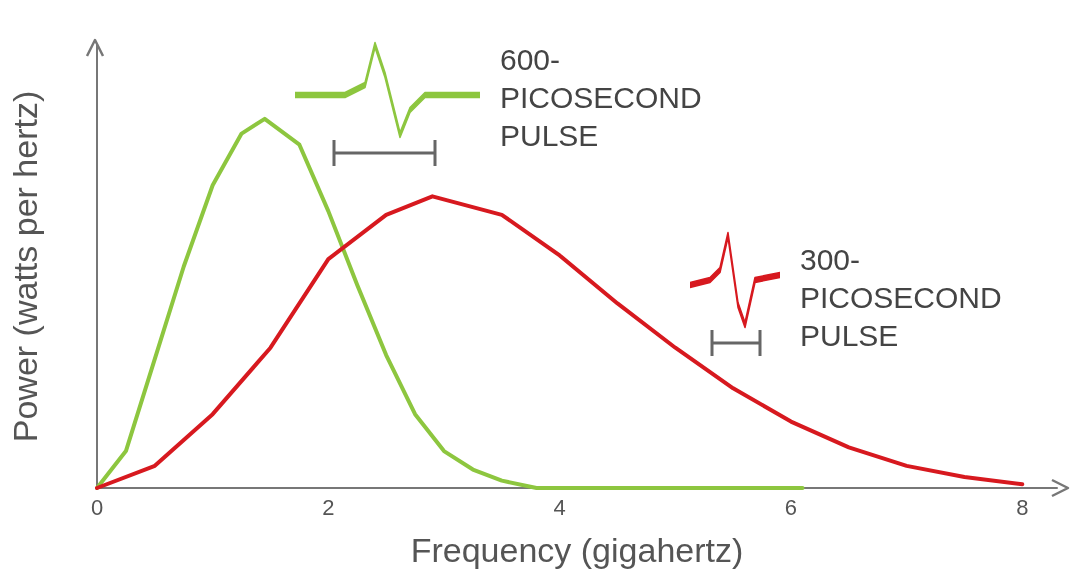  I want to click on x-tick-label: 8, so click(1022, 507).